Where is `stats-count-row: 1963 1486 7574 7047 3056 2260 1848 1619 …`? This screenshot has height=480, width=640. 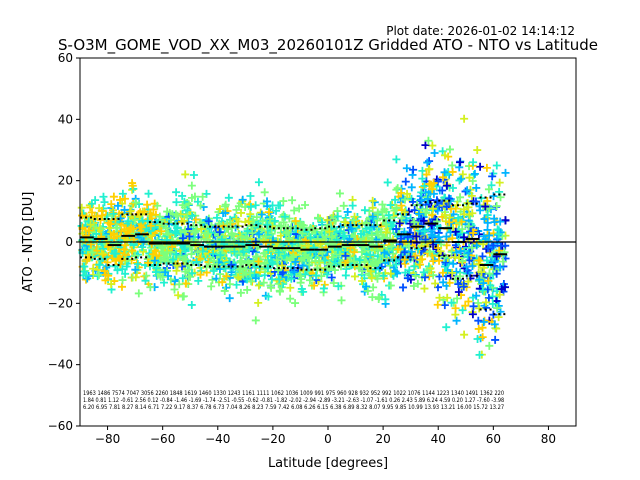 stats-count-row: 1963 1486 7574 7047 3056 2260 1848 1619 … is located at coordinates (293, 393).